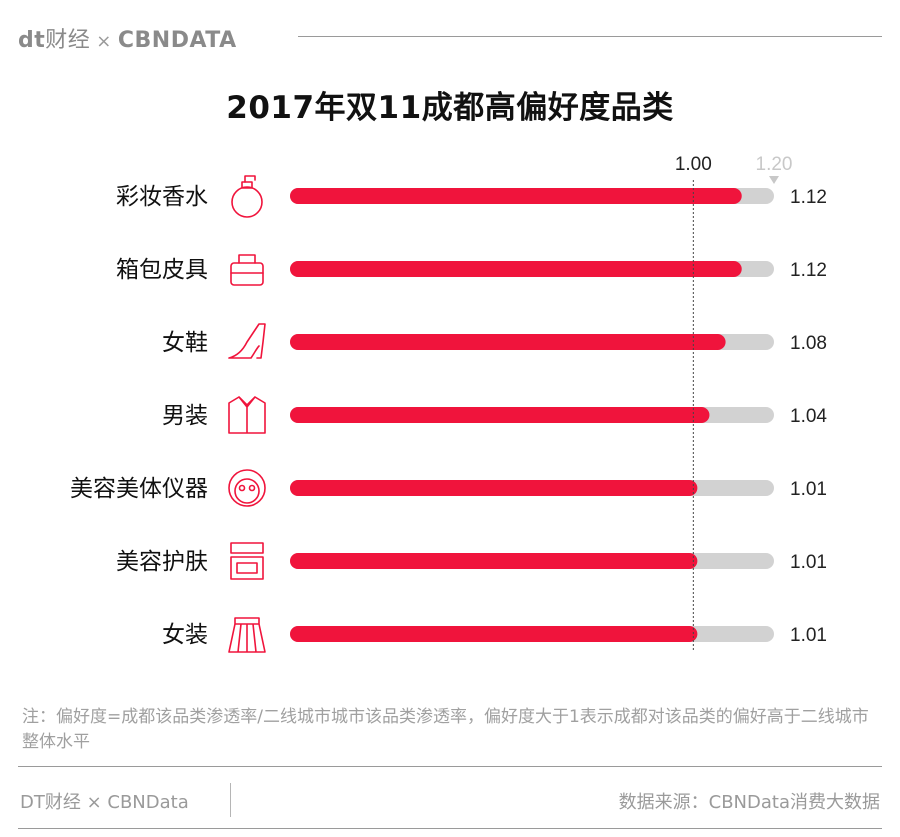  Describe the element at coordinates (252, 488) in the screenshot. I see `mask-eye-right` at that location.